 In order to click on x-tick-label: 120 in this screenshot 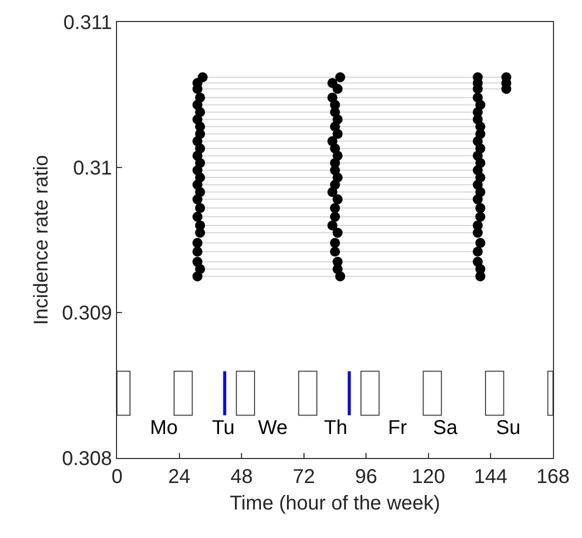, I will do `click(429, 477)`.